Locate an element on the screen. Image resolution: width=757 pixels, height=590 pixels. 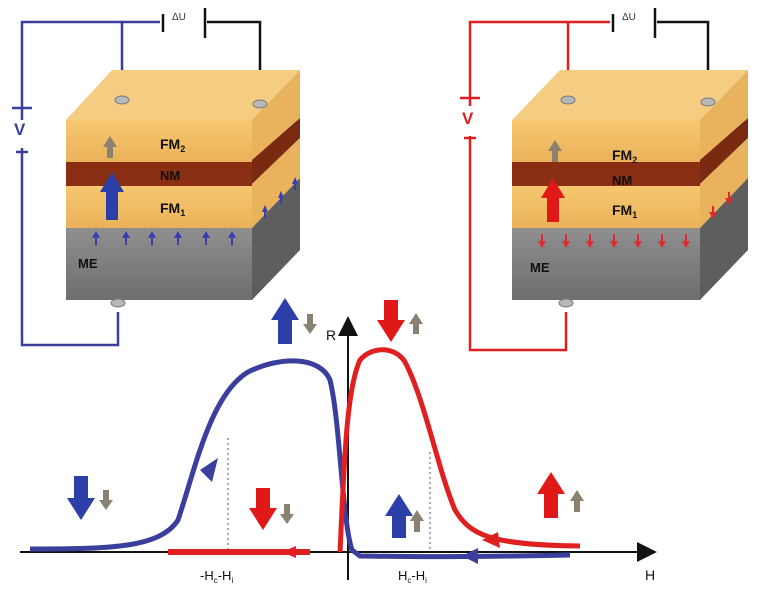
state-arrows-blue-up-top is located at coordinates (294, 321).